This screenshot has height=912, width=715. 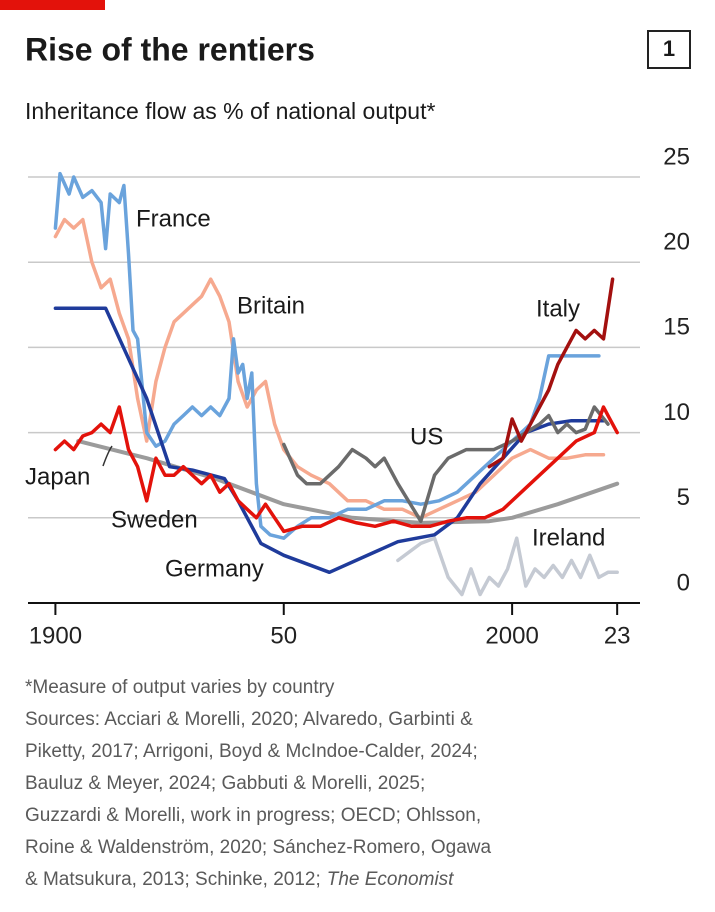 What do you see at coordinates (426, 436) in the screenshot?
I see `series-label: US` at bounding box center [426, 436].